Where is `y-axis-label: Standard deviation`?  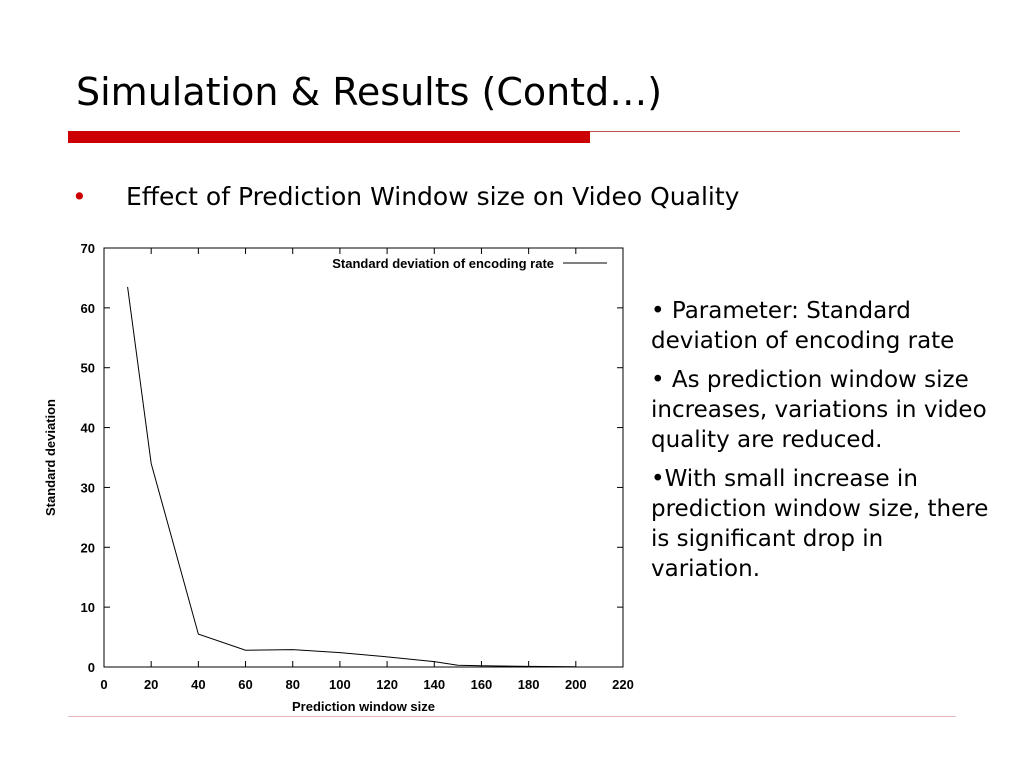 y-axis-label: Standard deviation is located at coordinates (50, 457).